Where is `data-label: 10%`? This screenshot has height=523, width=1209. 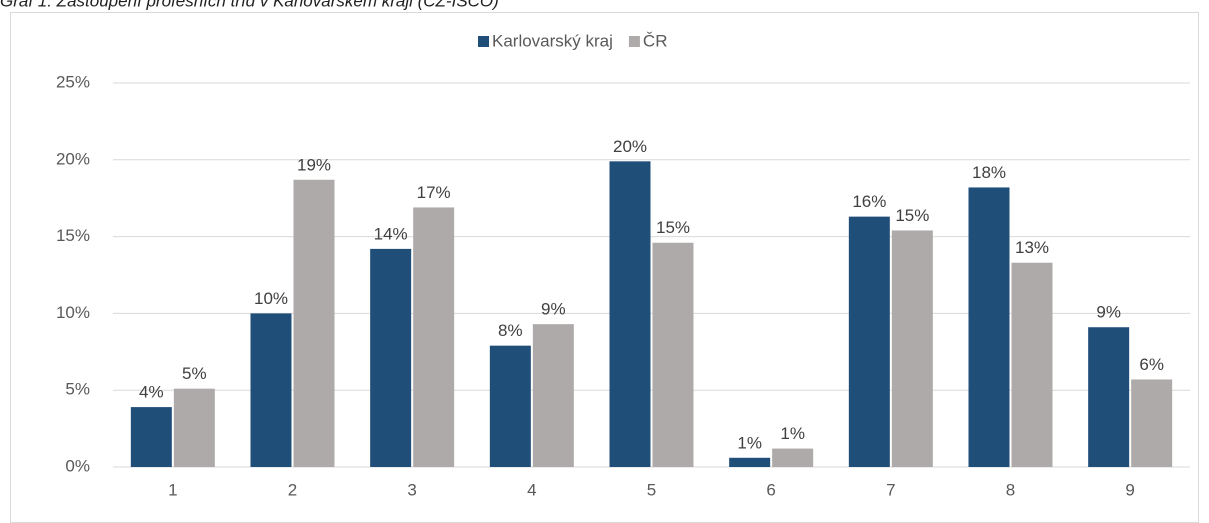 data-label: 10% is located at coordinates (271, 298).